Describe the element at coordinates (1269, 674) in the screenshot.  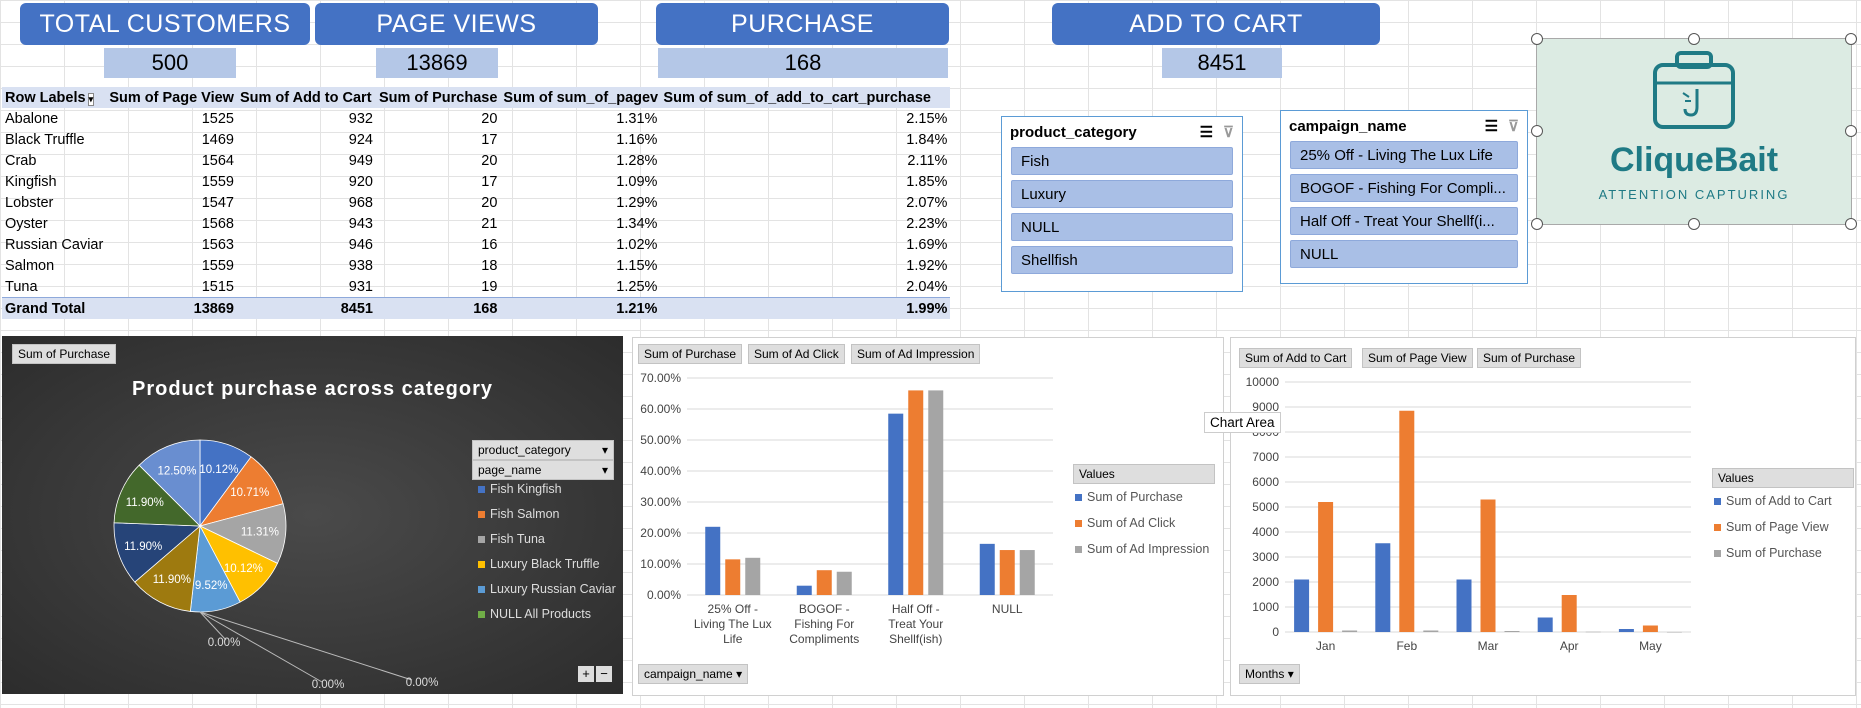
I see `months-axis-button: Months ▾` at that location.